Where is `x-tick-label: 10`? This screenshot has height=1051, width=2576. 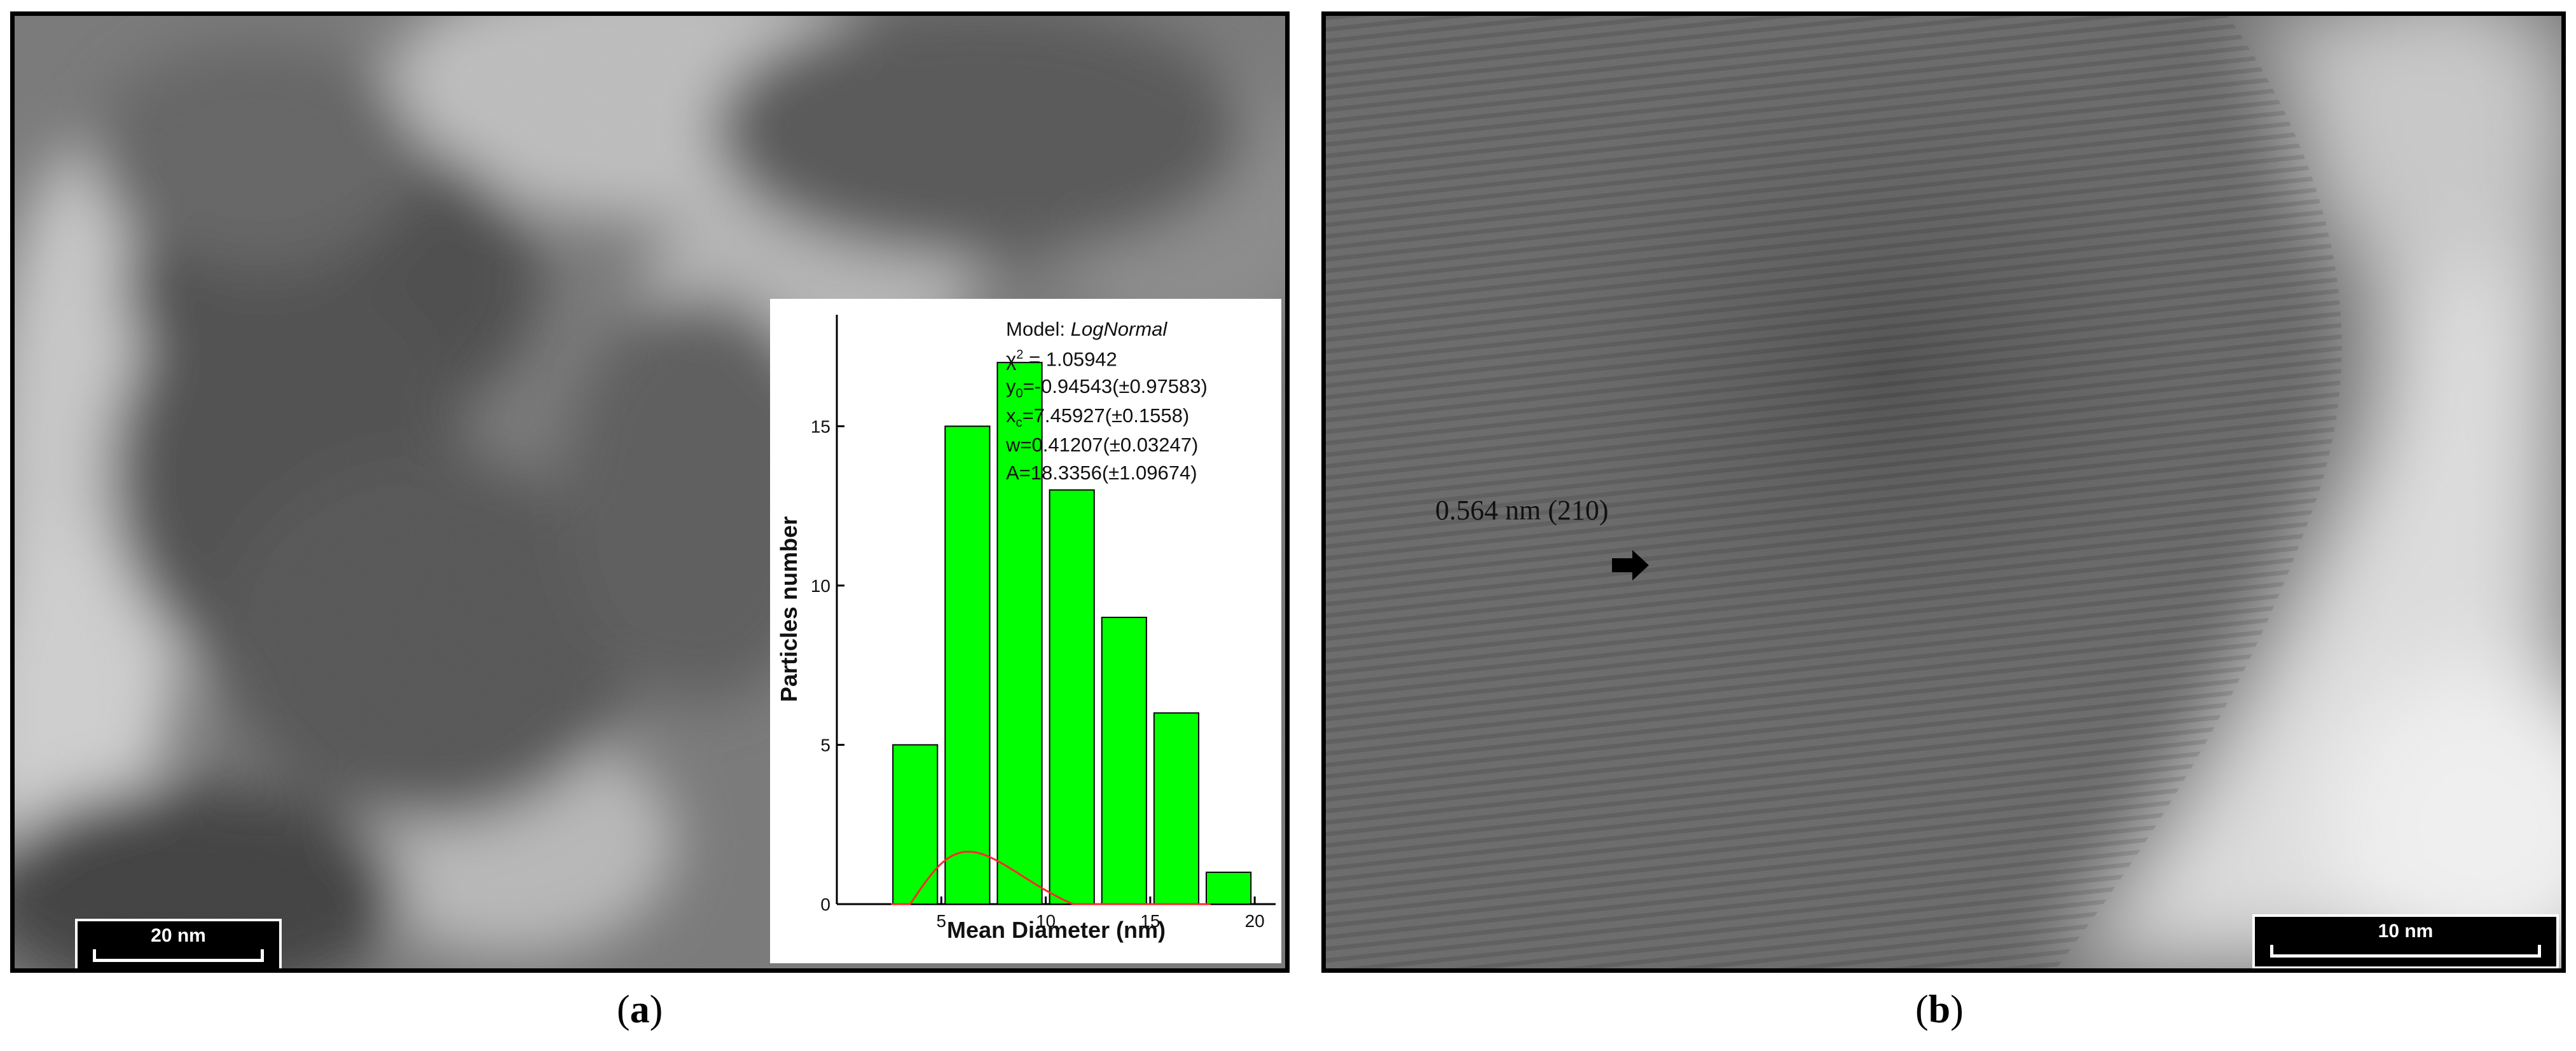
x-tick-label: 10 is located at coordinates (1046, 921).